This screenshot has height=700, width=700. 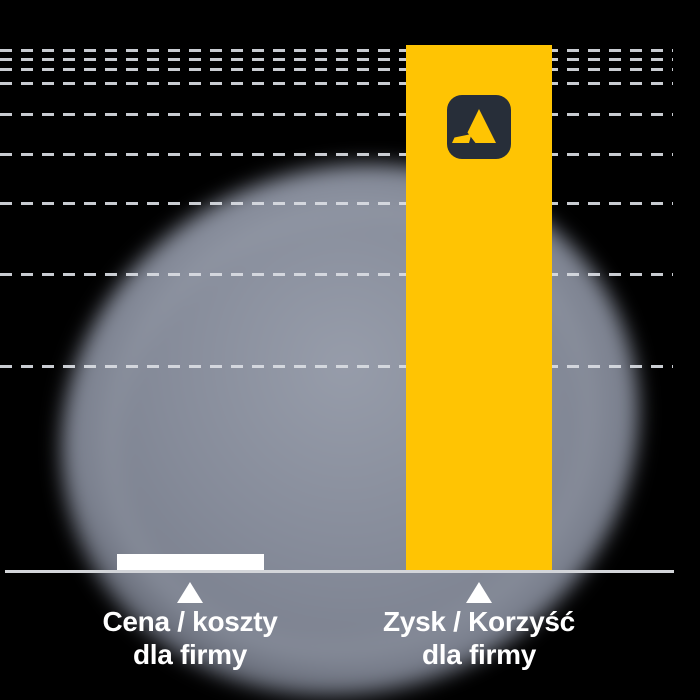 I want to click on profit-label: Zysk / Korzyść dla firmy, so click(x=479, y=638).